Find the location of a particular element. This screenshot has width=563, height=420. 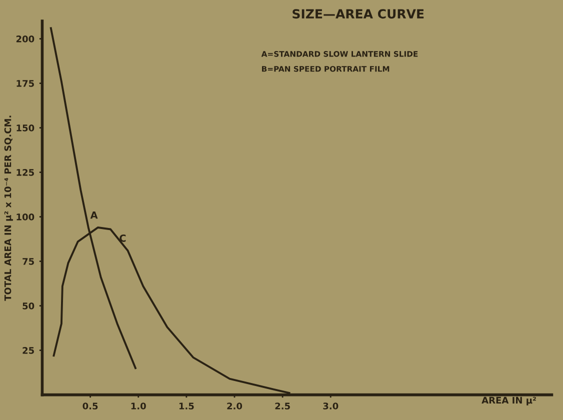

y-tick-label: 150 is located at coordinates (25, 128).